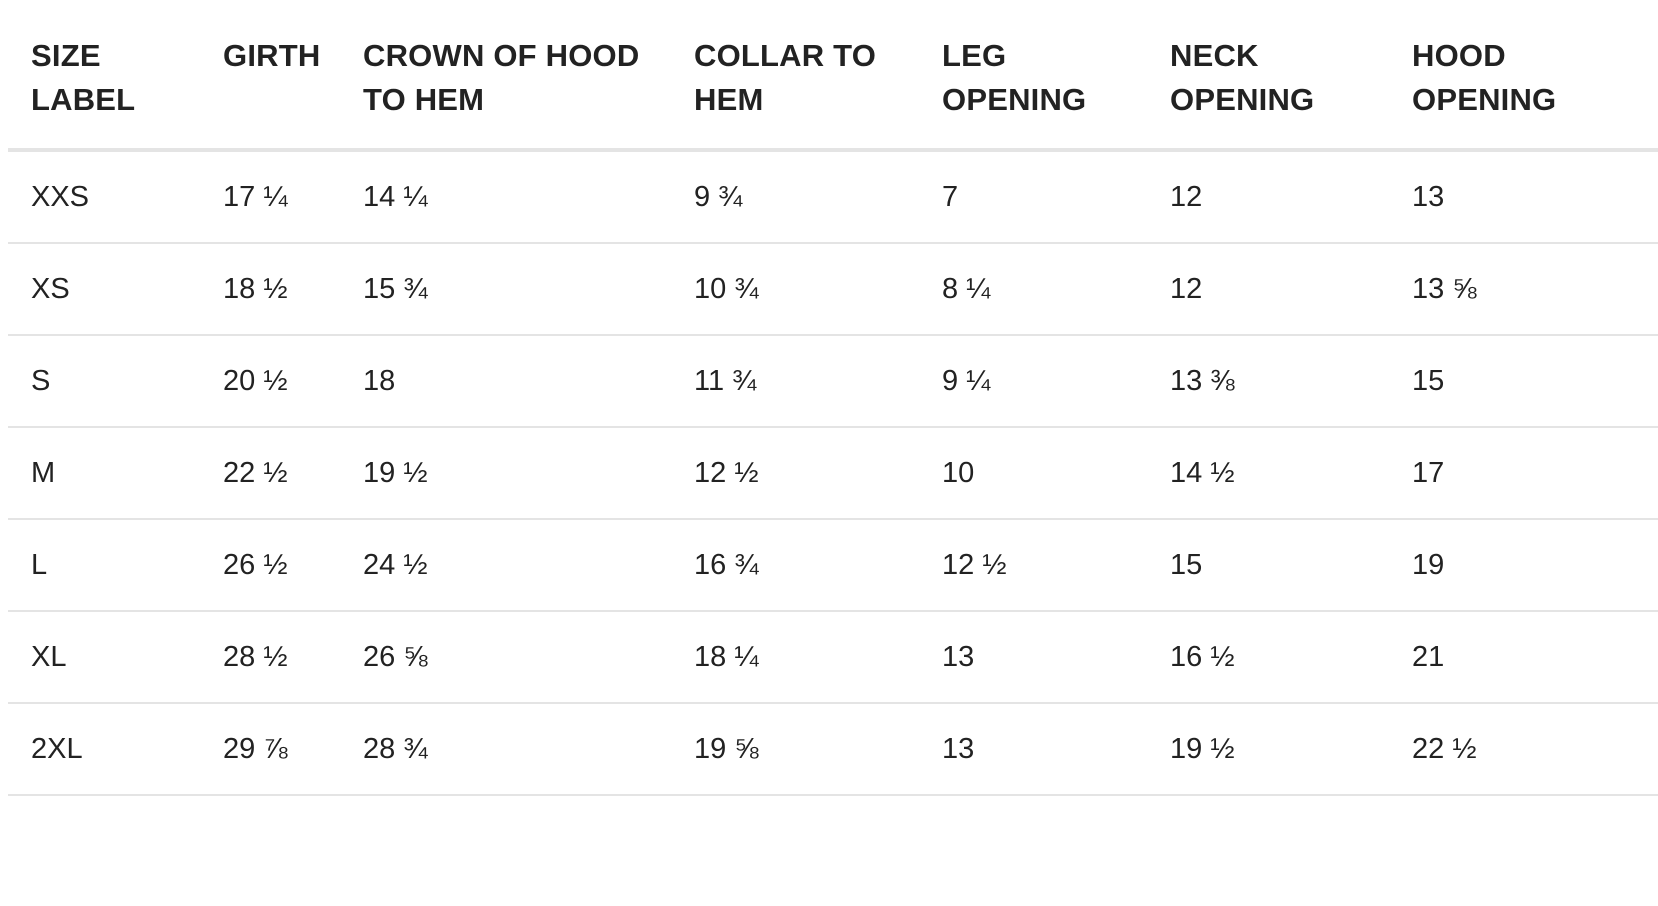  Describe the element at coordinates (528, 289) in the screenshot. I see `cell-crown-of-hood-to-hem: 15 ¾` at that location.